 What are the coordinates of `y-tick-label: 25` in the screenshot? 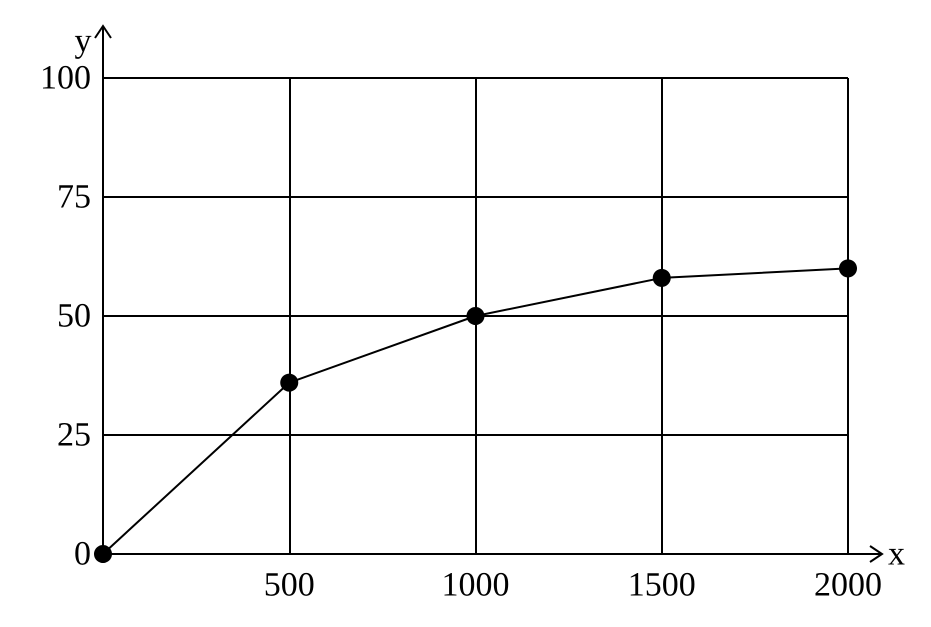 It's located at (74, 435).